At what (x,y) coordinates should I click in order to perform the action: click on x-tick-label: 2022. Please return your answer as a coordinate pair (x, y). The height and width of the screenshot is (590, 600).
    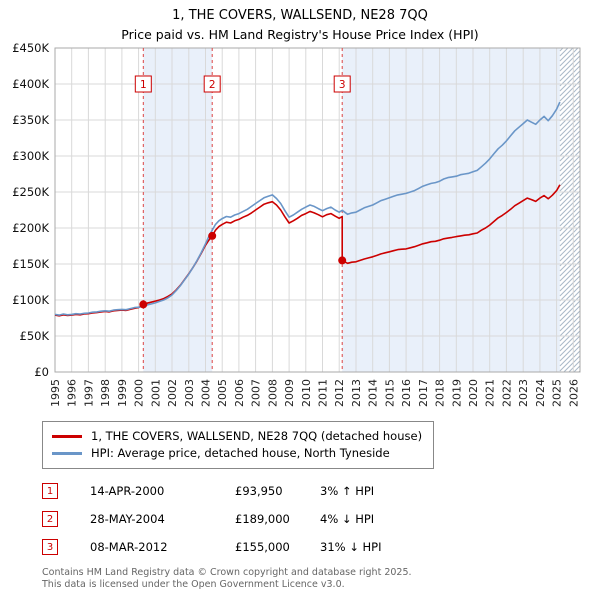
    Looking at the image, I should click on (506, 393).